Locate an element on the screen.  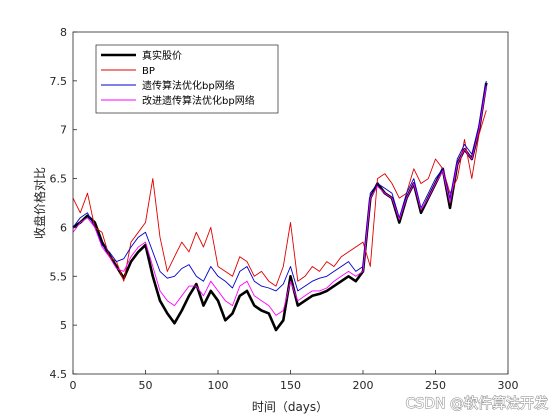
y-tick-label: 6.5 is located at coordinates (59, 179).